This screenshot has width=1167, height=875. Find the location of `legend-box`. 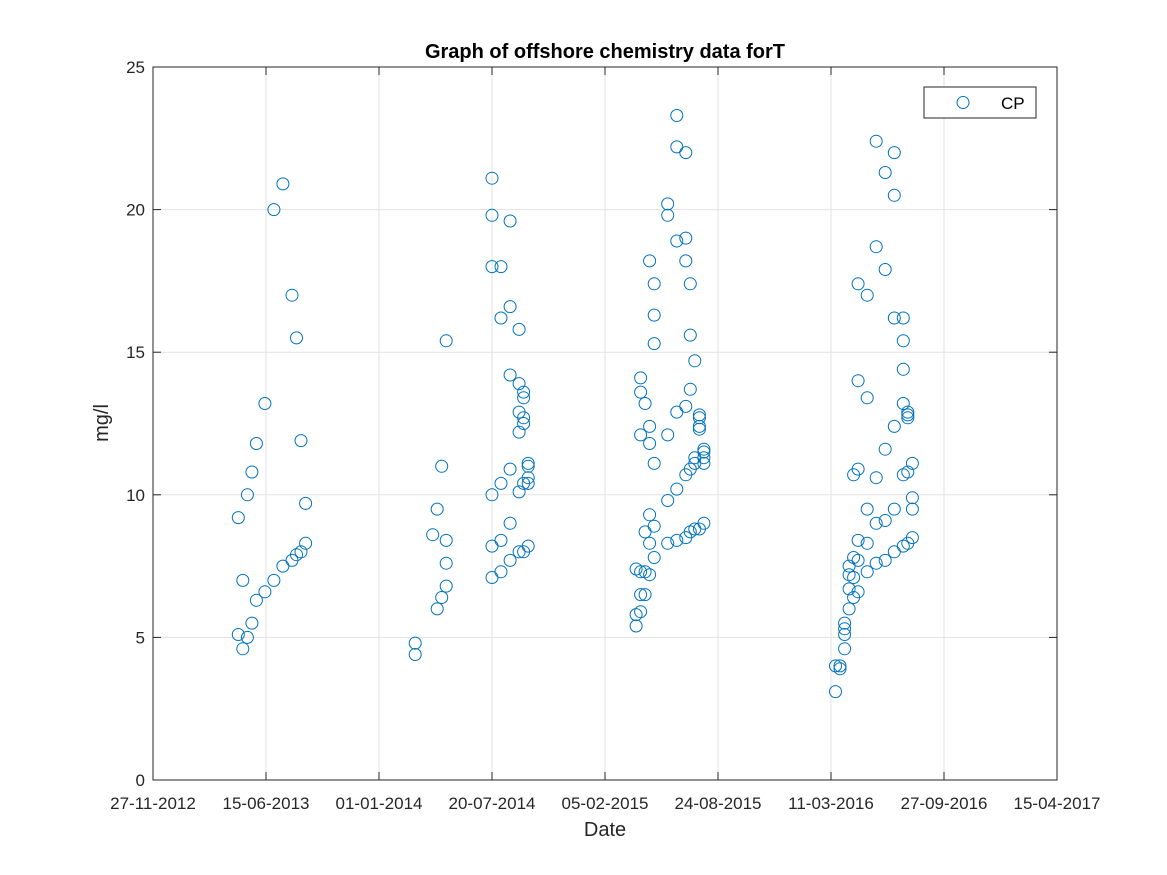

legend-box is located at coordinates (980, 102).